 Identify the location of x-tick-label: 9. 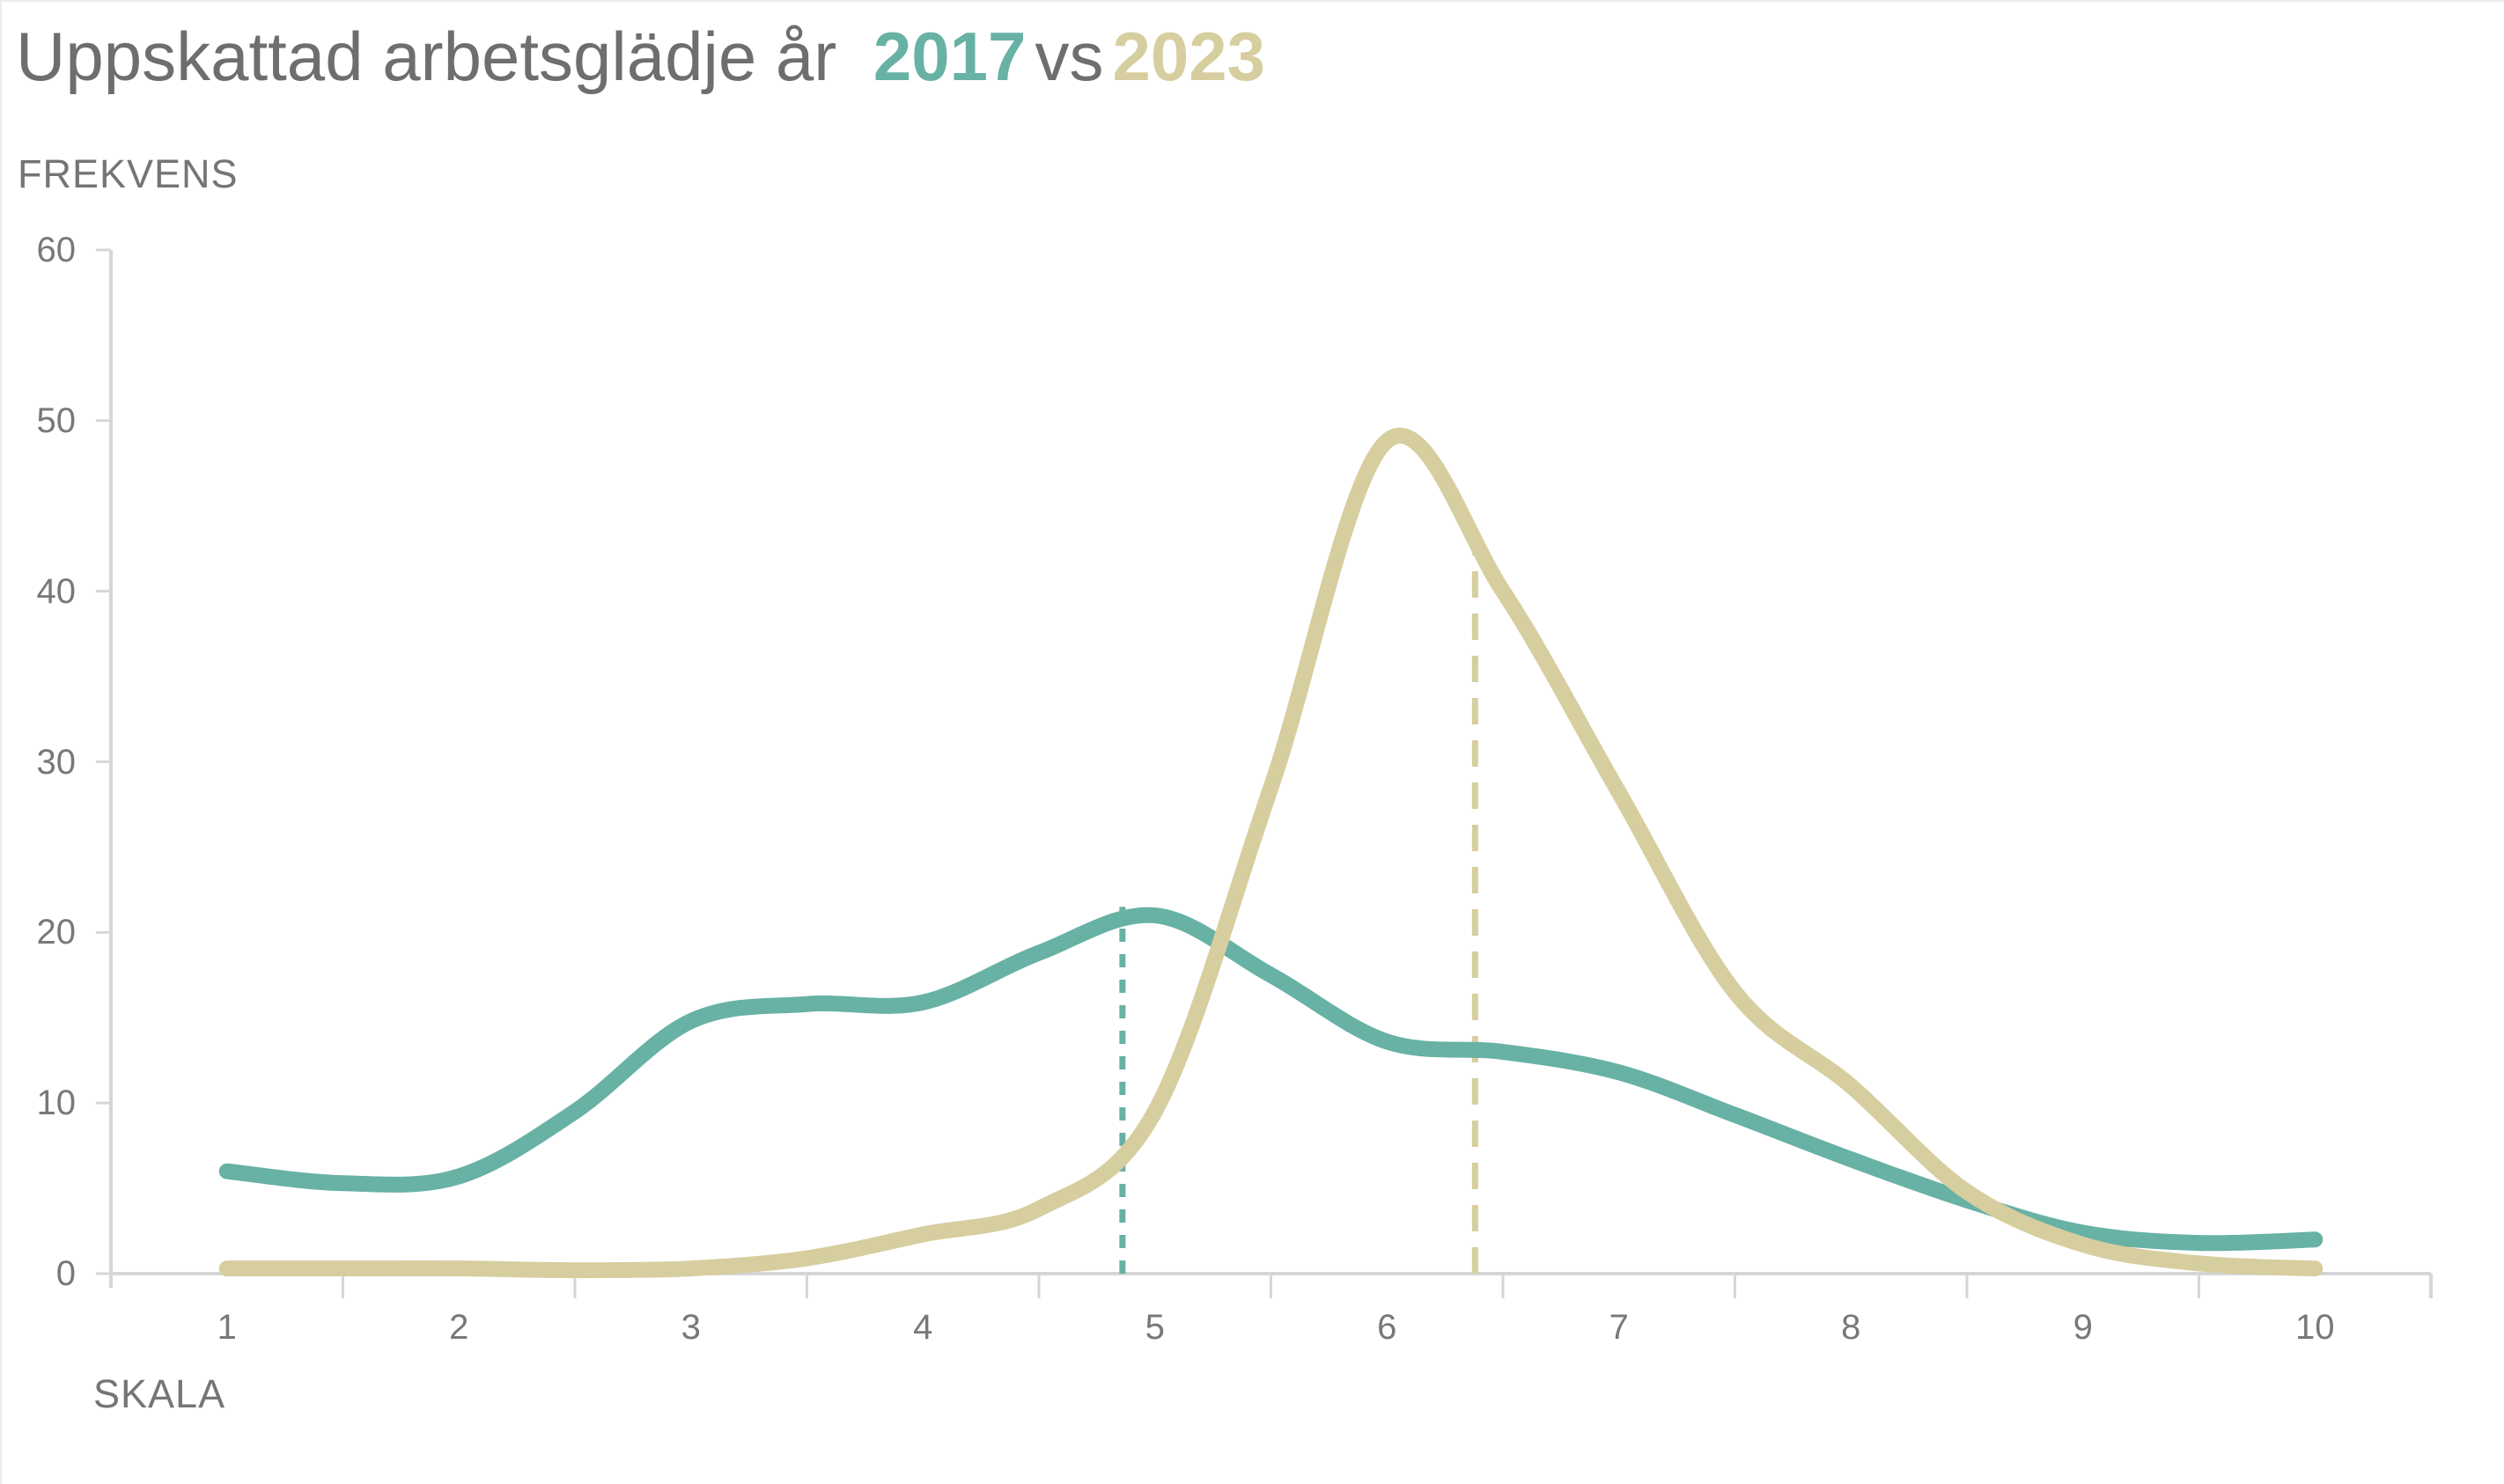
(2083, 1327).